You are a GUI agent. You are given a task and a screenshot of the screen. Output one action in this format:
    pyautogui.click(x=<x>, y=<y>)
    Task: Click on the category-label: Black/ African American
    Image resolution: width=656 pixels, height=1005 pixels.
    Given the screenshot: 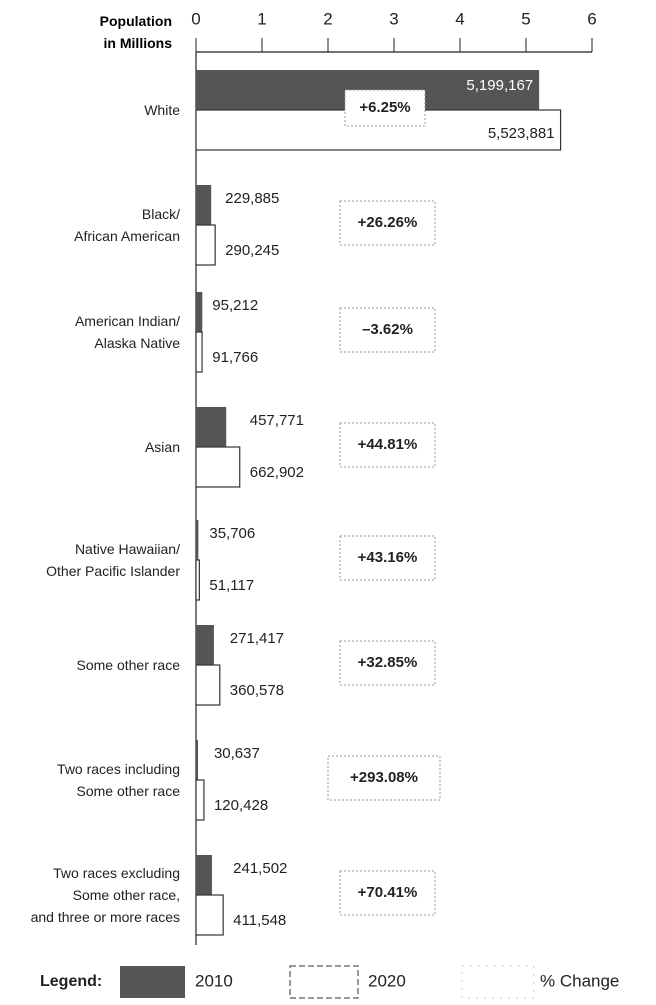 What is the action you would take?
    pyautogui.click(x=127, y=225)
    